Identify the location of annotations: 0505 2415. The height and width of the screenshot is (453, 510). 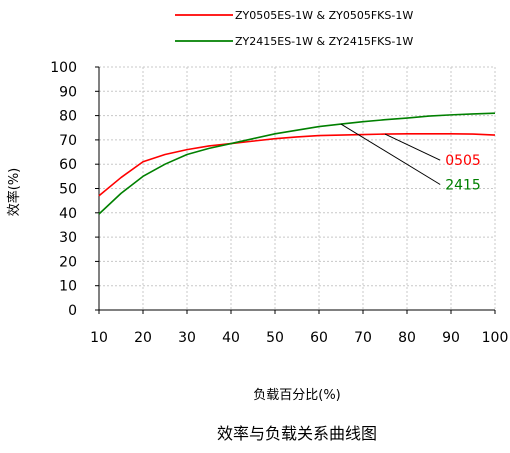
(410, 158).